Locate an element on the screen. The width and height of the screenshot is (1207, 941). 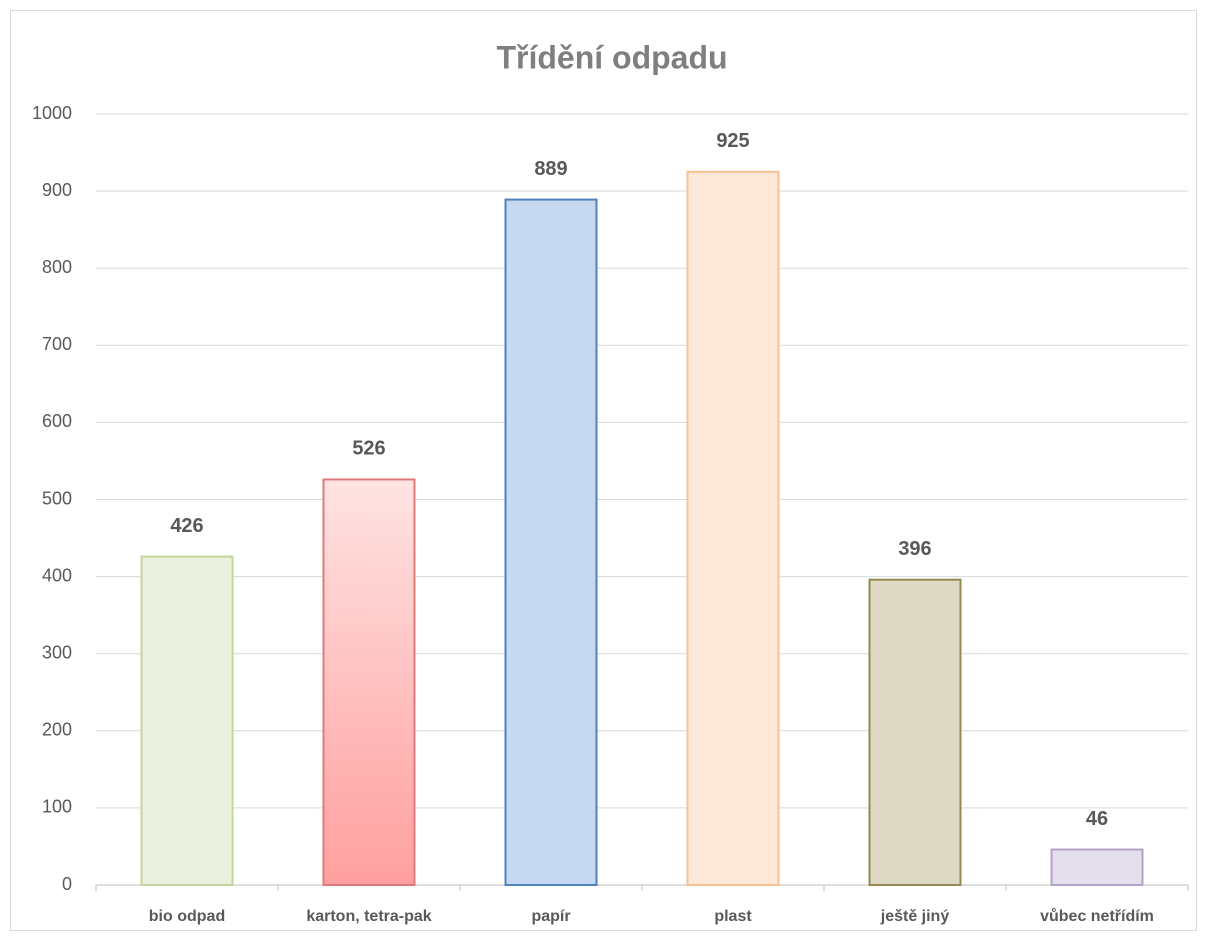
data-label: 426 is located at coordinates (186, 526).